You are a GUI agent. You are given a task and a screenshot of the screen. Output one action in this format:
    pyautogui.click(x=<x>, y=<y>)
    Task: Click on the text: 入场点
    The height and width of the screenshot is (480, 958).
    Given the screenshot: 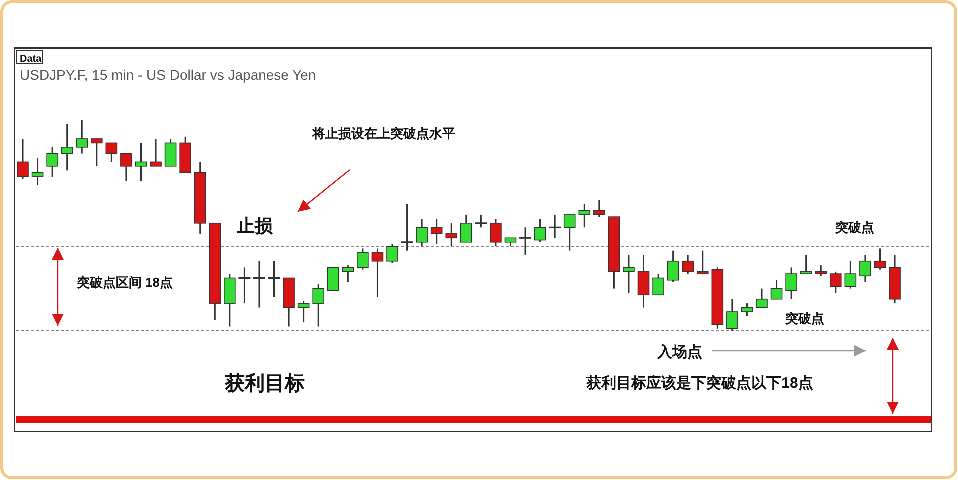 What is the action you would take?
    pyautogui.click(x=679, y=352)
    